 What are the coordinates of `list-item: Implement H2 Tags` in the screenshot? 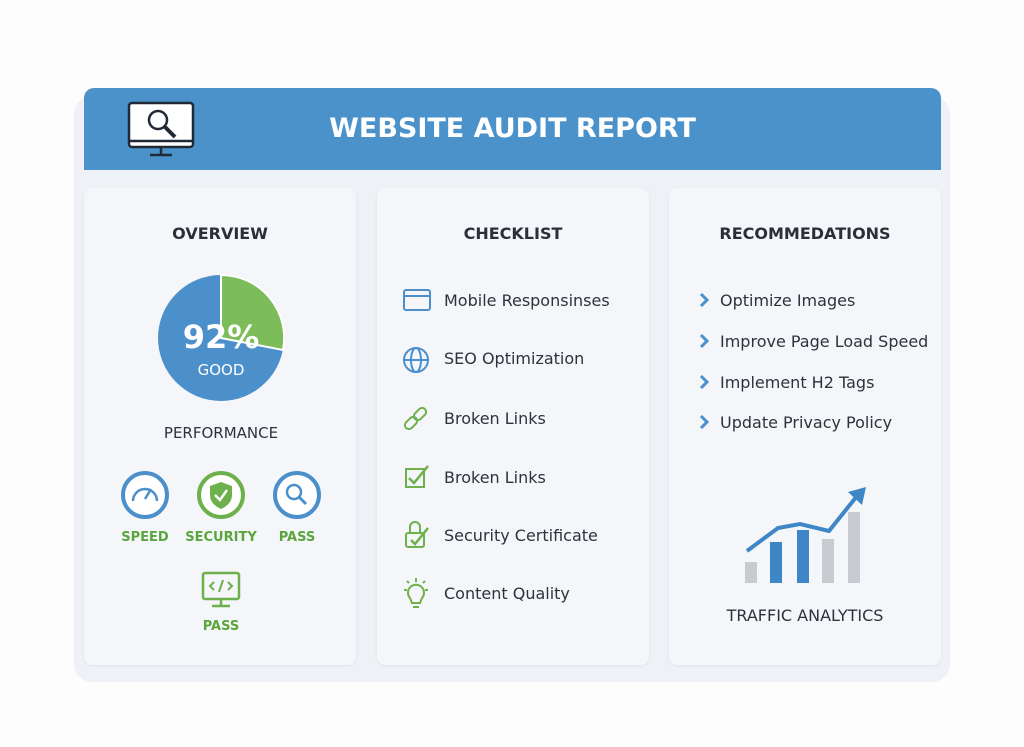 It's located at (797, 382).